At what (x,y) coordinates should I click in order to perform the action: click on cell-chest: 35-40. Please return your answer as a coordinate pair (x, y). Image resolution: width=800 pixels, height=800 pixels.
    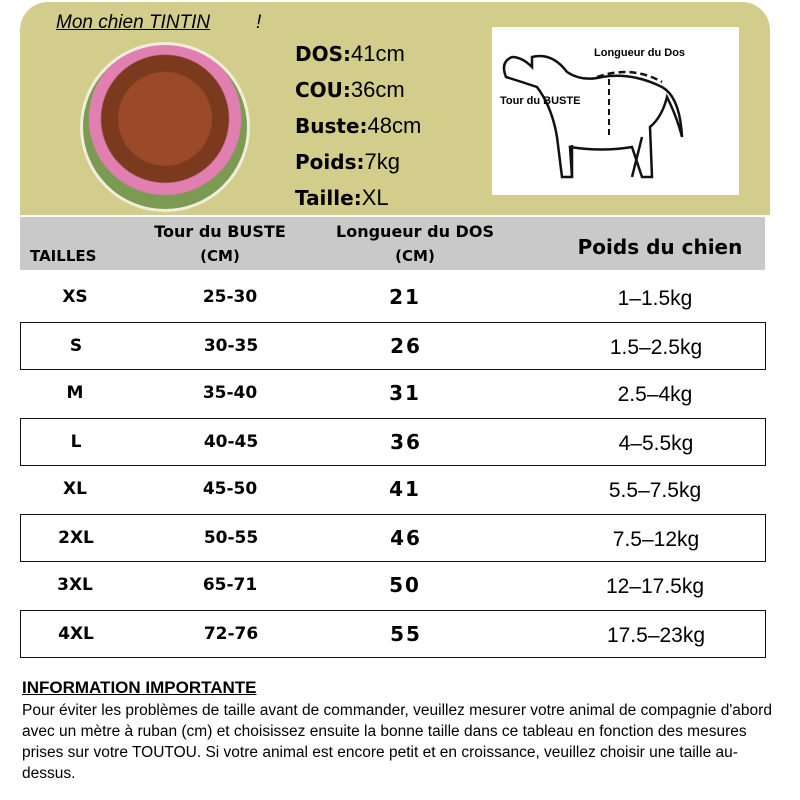
    Looking at the image, I should click on (230, 393).